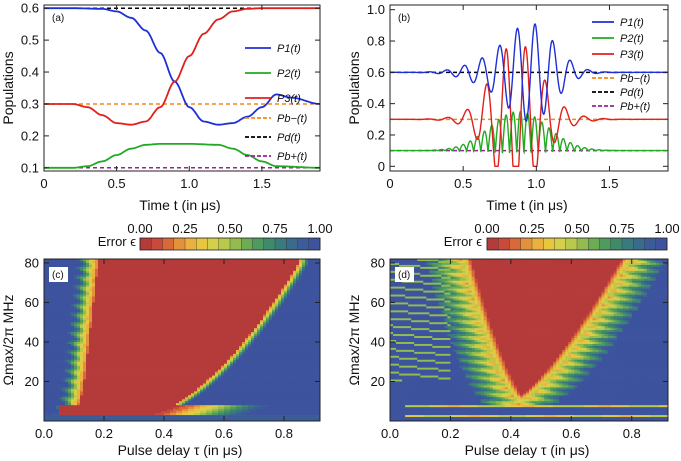  What do you see at coordinates (58, 18) in the screenshot?
I see `panel-a-label: (a)` at bounding box center [58, 18].